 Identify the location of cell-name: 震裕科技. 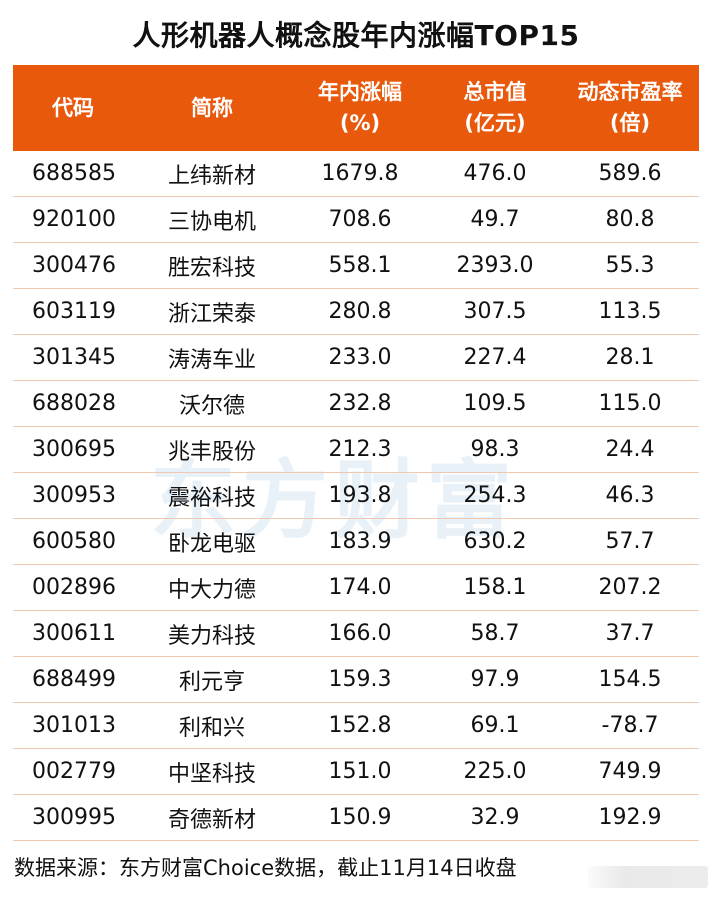
(211, 498).